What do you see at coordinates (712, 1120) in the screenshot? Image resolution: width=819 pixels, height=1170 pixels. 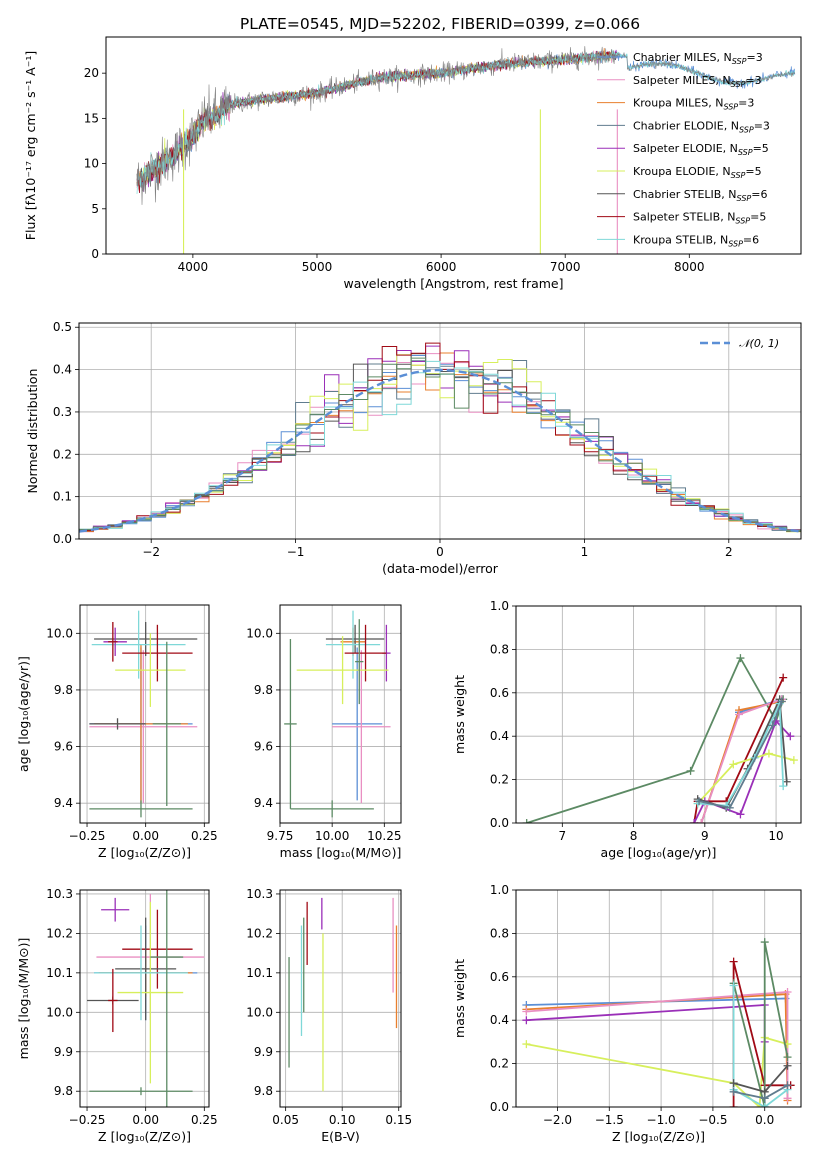 I see `x-tick-label: −0.5` at bounding box center [712, 1120].